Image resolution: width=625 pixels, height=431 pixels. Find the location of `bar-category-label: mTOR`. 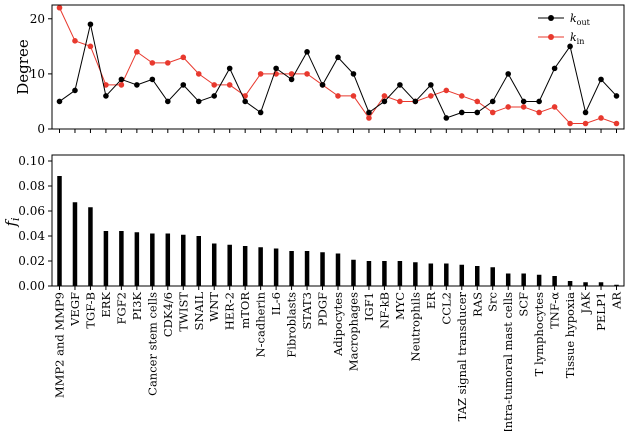

bar-category-label: mTOR is located at coordinates (245, 310).